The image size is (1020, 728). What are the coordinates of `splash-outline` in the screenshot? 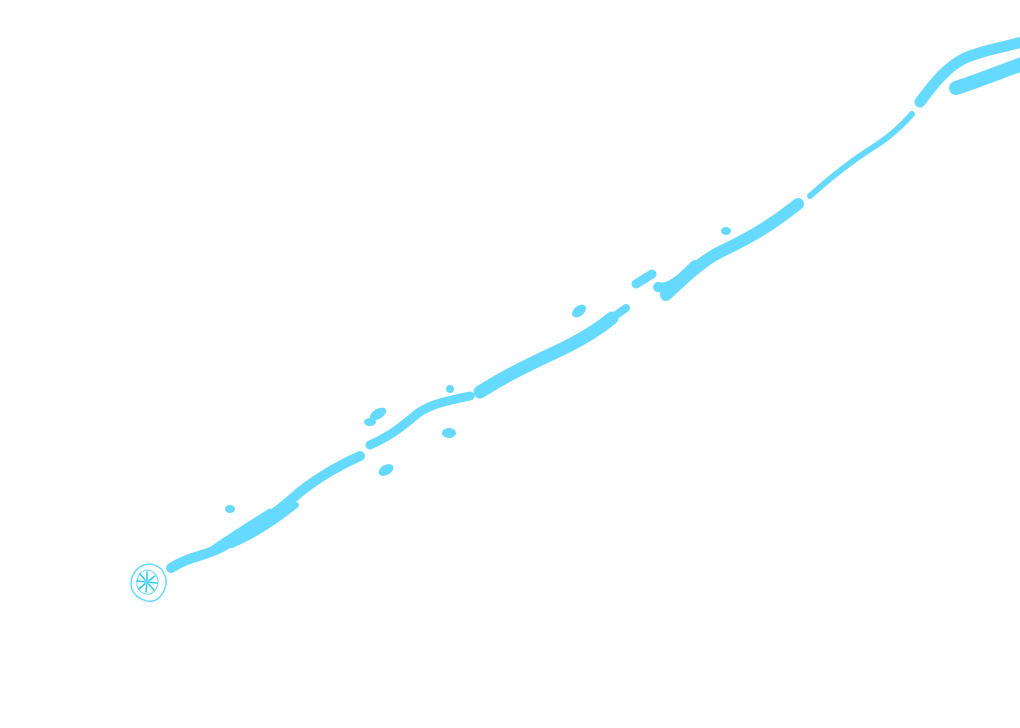 It's located at (148, 583).